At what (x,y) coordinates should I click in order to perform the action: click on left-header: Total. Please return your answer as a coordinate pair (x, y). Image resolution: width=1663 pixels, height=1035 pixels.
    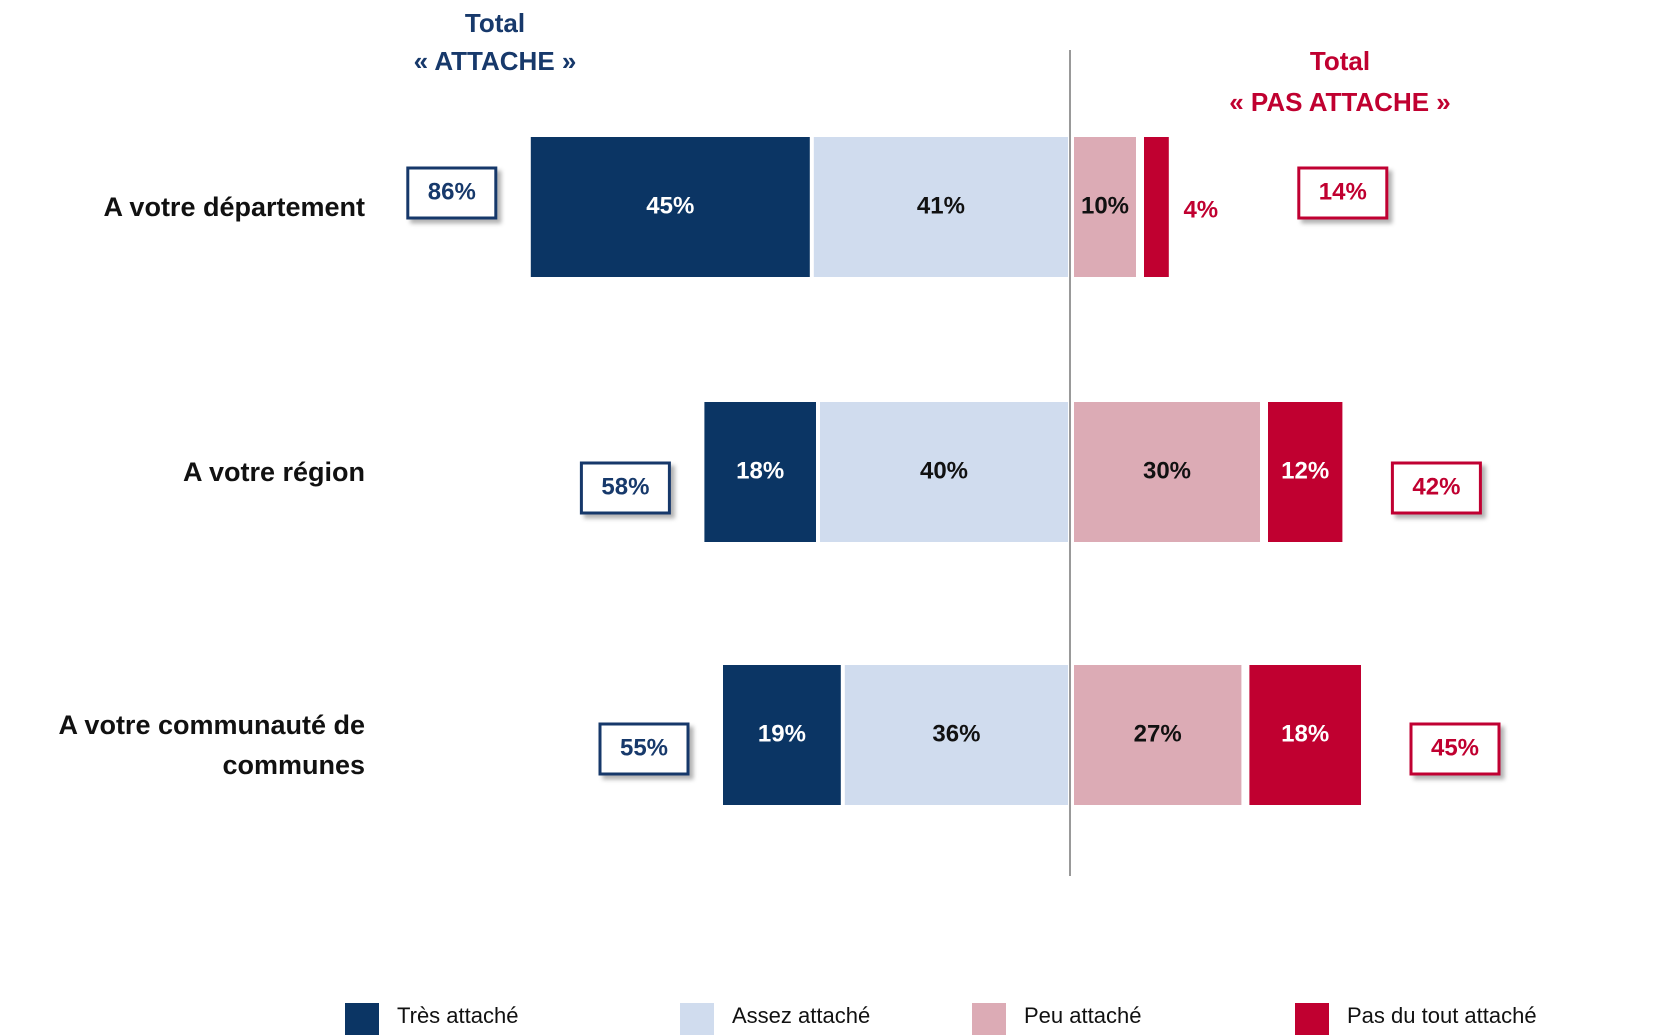
    Looking at the image, I should click on (495, 23).